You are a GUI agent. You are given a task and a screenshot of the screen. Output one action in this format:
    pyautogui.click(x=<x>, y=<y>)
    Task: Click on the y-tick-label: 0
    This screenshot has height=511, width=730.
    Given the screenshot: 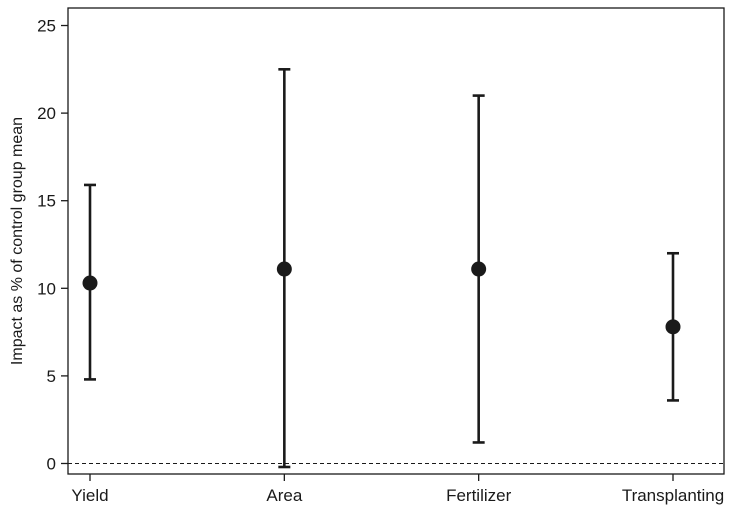 What is the action you would take?
    pyautogui.click(x=51, y=463)
    